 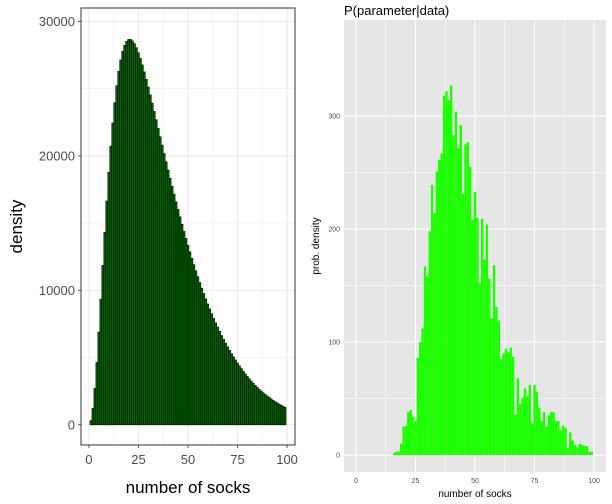 What do you see at coordinates (237, 459) in the screenshot?
I see `x-tick-label: 75` at bounding box center [237, 459].